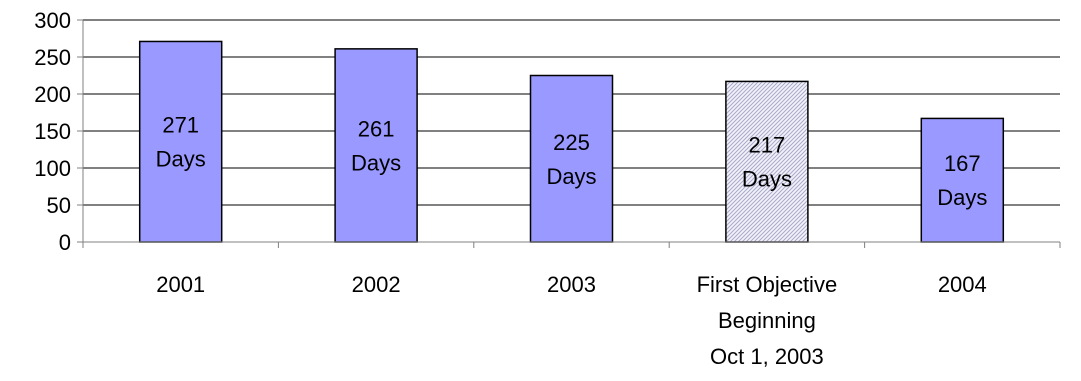 Image resolution: width=1081 pixels, height=381 pixels. I want to click on data-label: 217 Days, so click(767, 162).